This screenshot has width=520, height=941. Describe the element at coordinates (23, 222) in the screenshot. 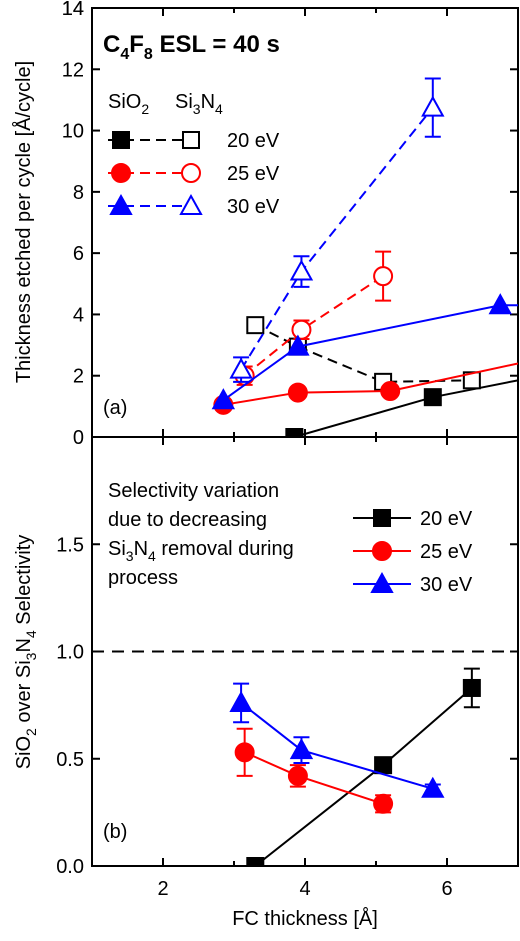

I see `y-axis-label-a: Thickness etched per cycle [Å/cycle]` at that location.